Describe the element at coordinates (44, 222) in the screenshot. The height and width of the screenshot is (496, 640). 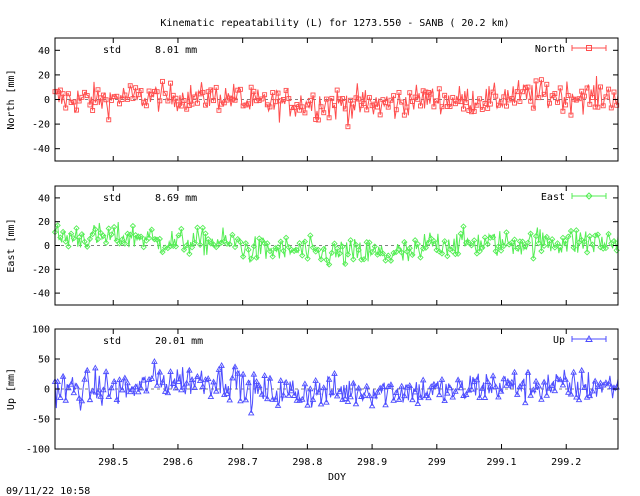
I see `y-tick-label: 20` at that location.